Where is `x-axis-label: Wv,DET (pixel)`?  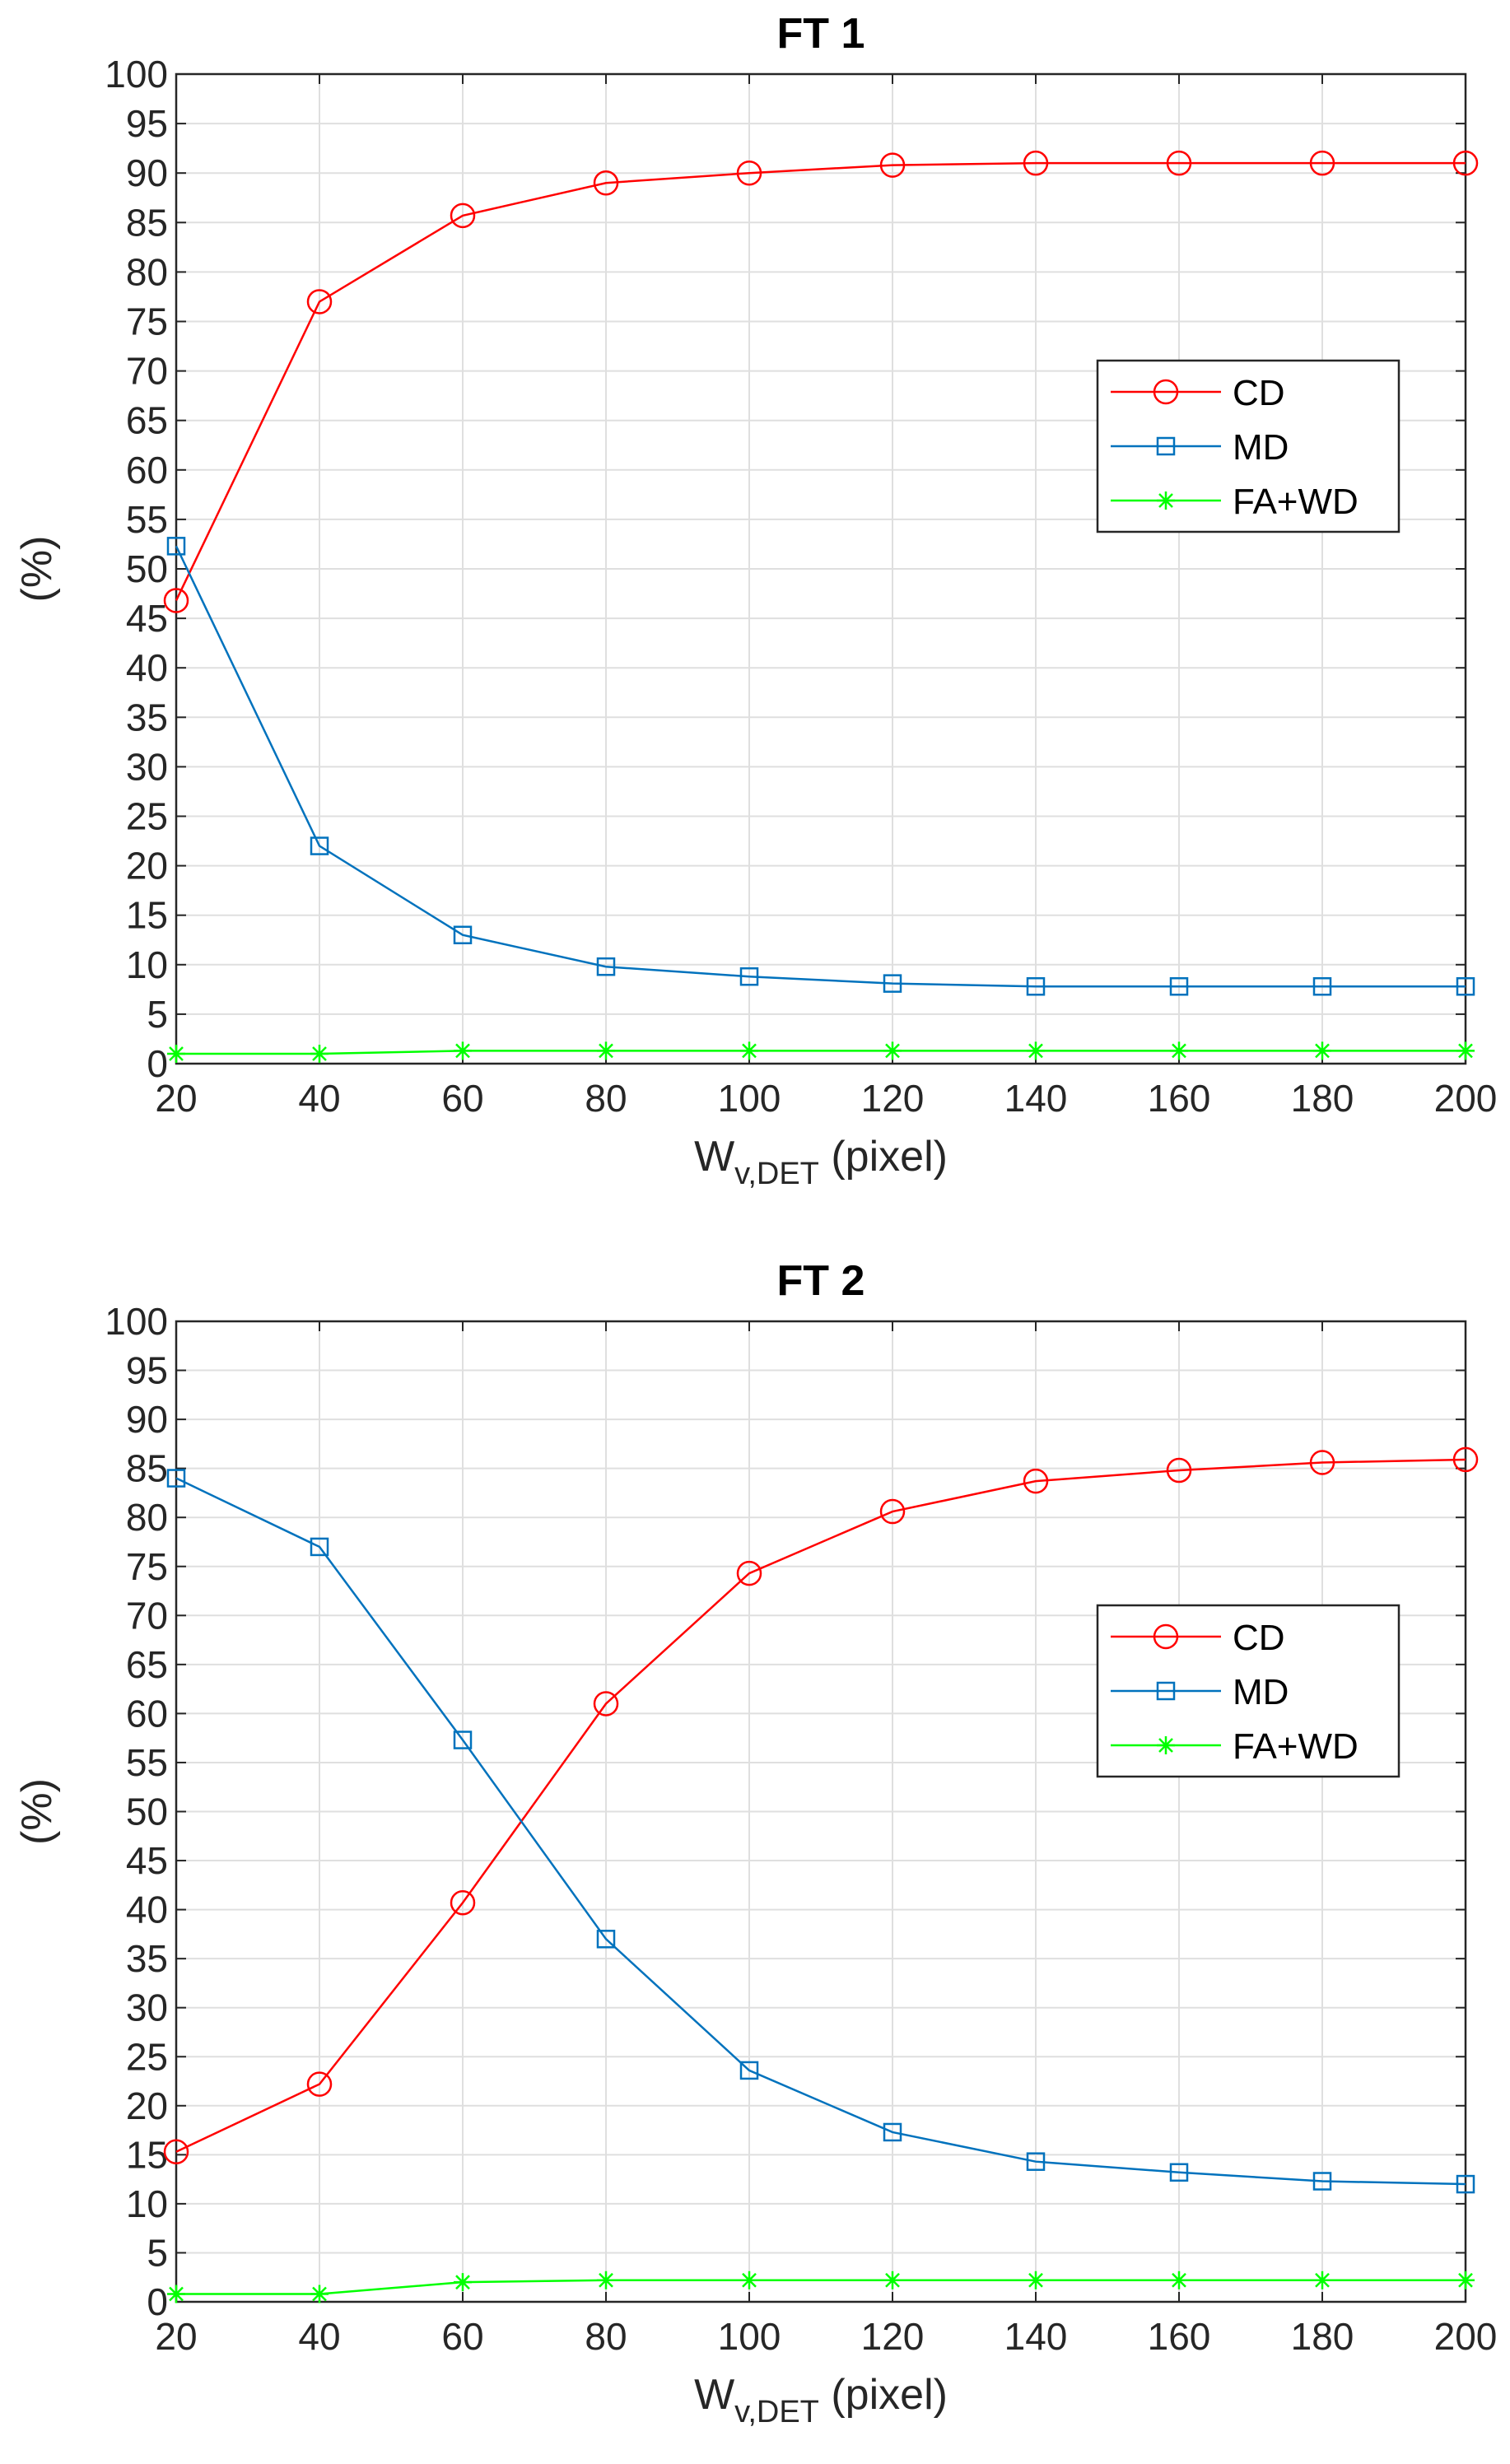 x-axis-label: Wv,DET (pixel) is located at coordinates (821, 2400).